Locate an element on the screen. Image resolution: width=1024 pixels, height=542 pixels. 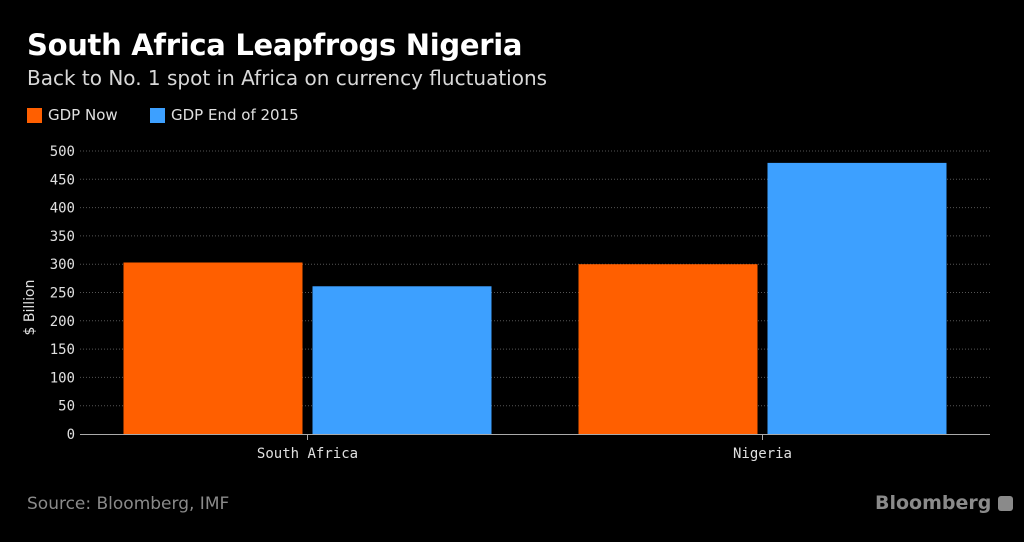
x-tick-label: South Africa is located at coordinates (307, 454).